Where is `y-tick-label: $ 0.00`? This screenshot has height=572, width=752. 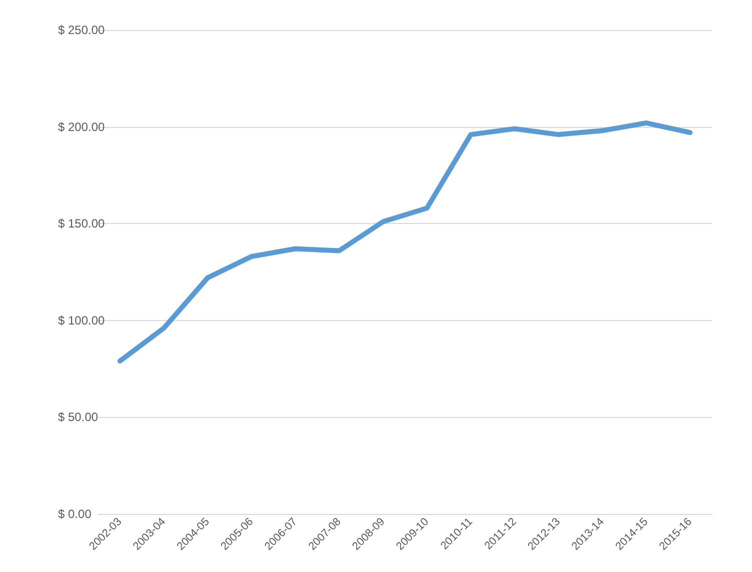
y-tick-label: $ 0.00 is located at coordinates (75, 514).